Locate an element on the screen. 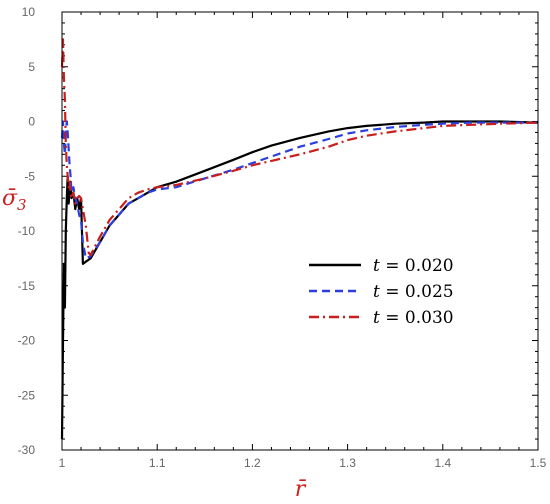 This screenshot has height=504, width=550. y-axis-title-subscript: 3 is located at coordinates (22, 205).